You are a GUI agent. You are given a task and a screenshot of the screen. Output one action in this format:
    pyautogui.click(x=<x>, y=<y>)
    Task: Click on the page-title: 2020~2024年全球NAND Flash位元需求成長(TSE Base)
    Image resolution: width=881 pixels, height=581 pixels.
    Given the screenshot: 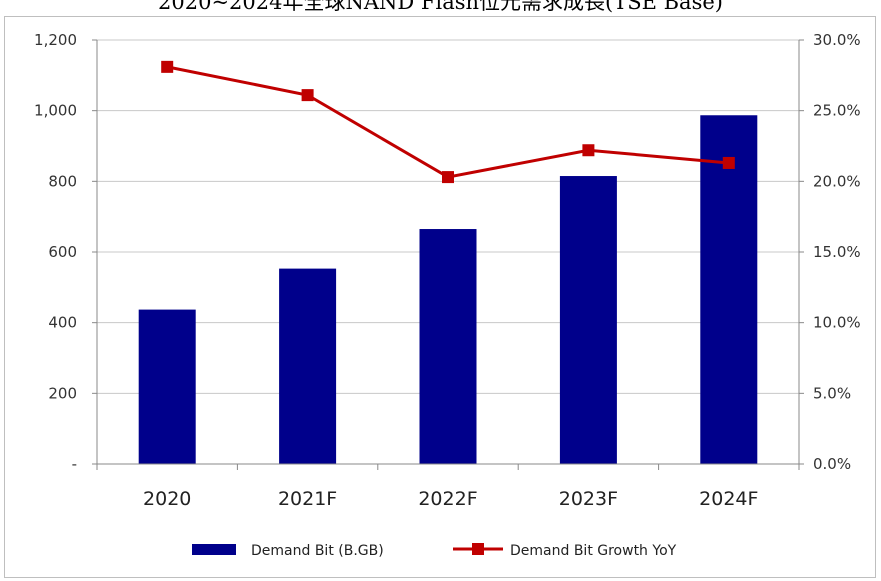 What is the action you would take?
    pyautogui.click(x=440, y=7)
    